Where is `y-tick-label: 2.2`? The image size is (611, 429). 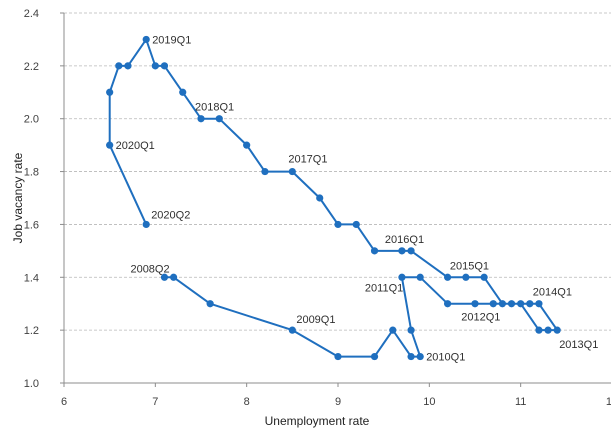
y-tick-label: 2.2 is located at coordinates (31, 67).